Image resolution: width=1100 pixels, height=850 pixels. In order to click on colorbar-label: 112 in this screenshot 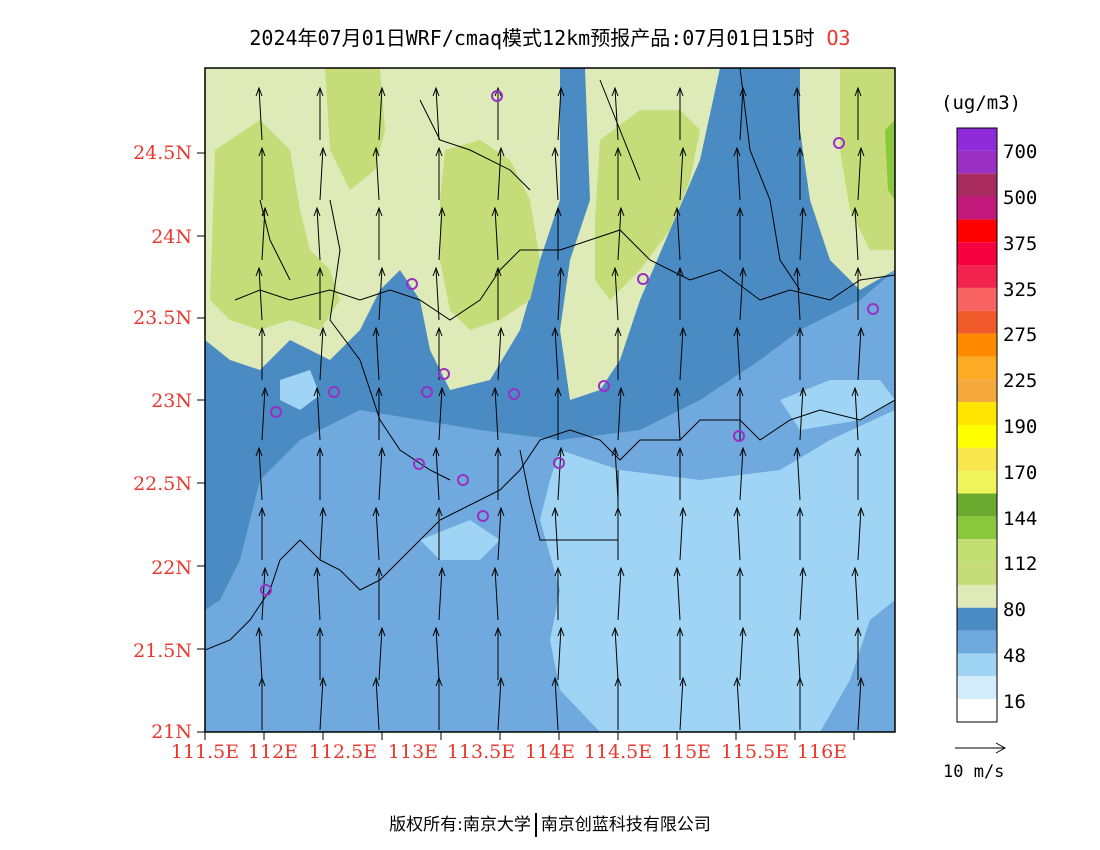, I will do `click(1020, 564)`.